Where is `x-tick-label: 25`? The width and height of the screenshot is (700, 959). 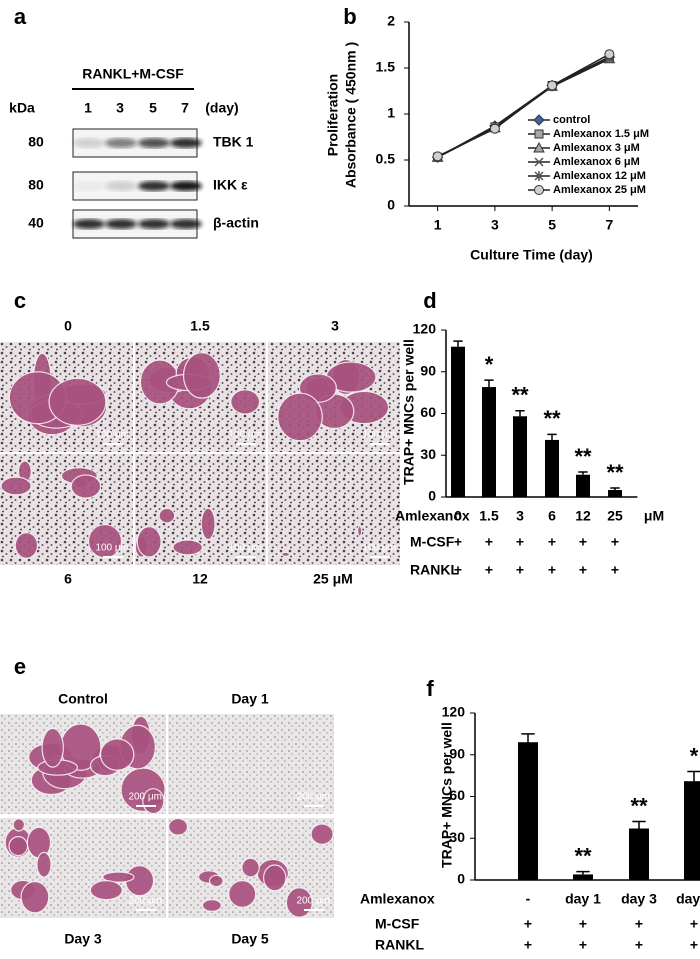 x-tick-label: 25 is located at coordinates (615, 516).